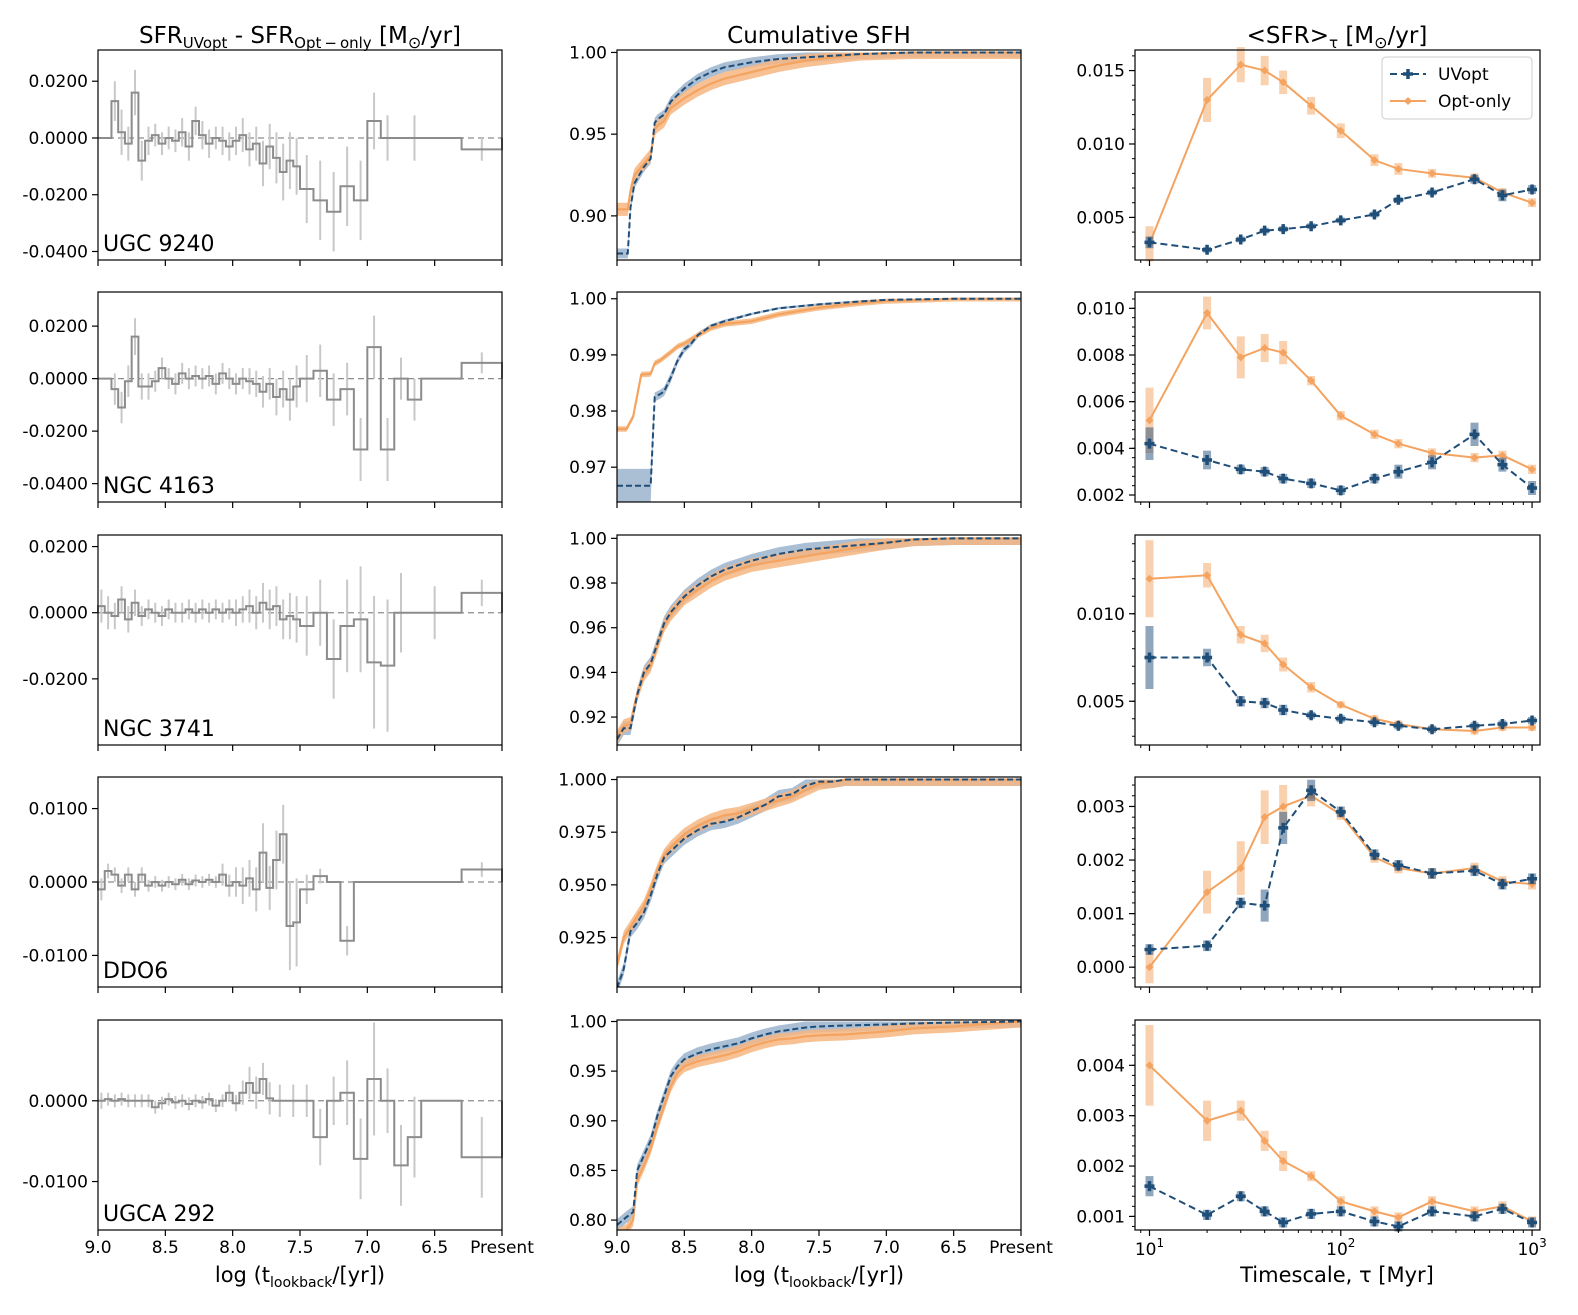  I want to click on right-title-unit-close: /yr], so click(1408, 36).